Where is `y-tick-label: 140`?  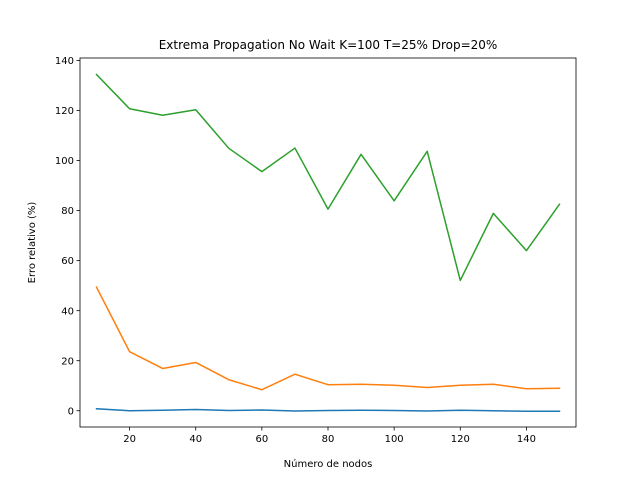 y-tick-label: 140 is located at coordinates (64, 61).